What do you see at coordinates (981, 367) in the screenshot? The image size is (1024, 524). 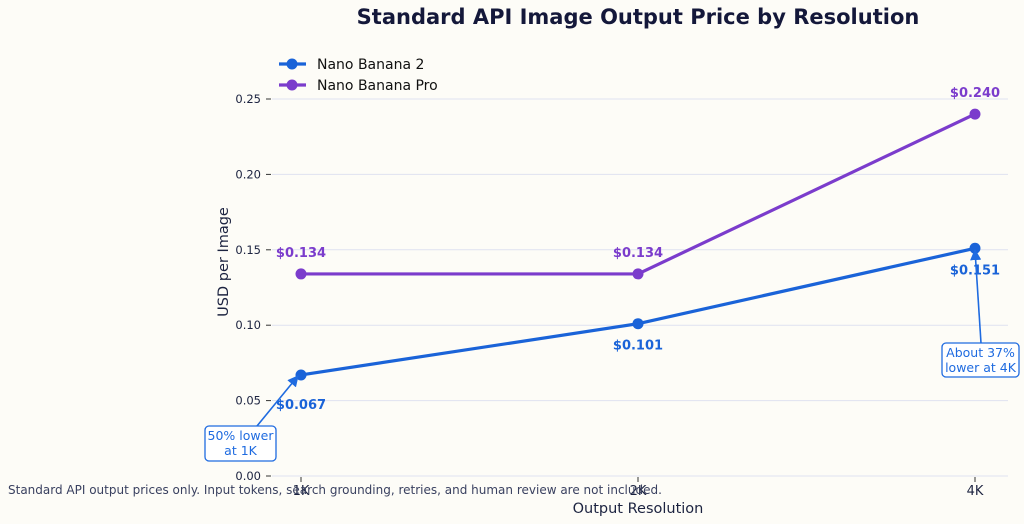 I see `annotation-text: lower at 4K` at bounding box center [981, 367].